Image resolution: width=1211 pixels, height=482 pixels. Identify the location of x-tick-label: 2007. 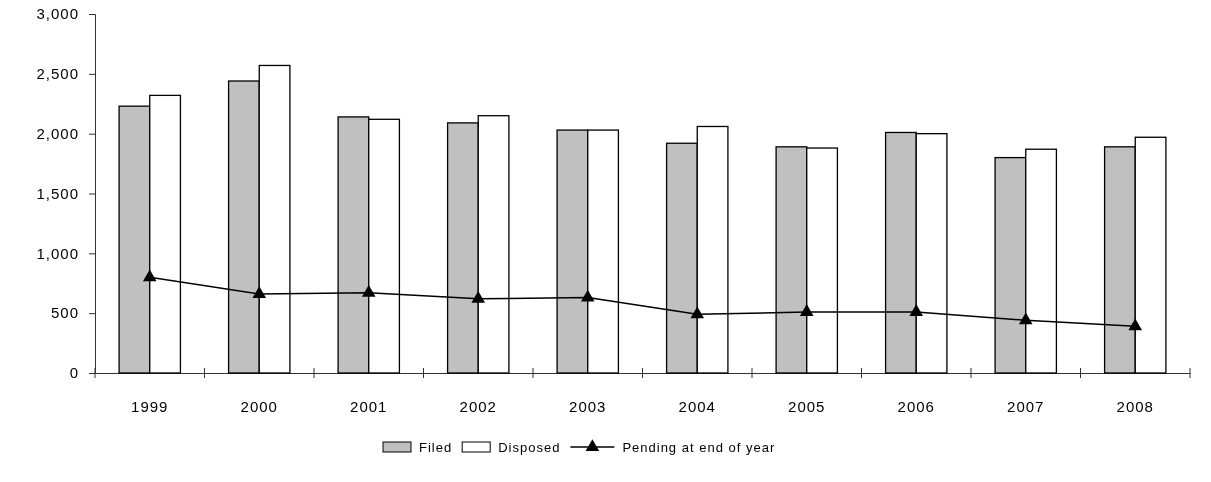
(1026, 406).